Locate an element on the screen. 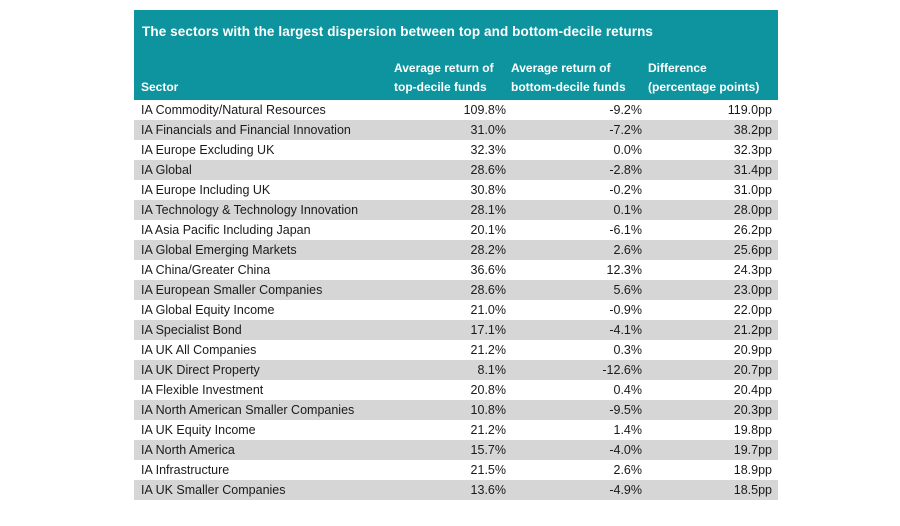 The height and width of the screenshot is (526, 900). bottom-decile-cell: -9.5% is located at coordinates (625, 410).